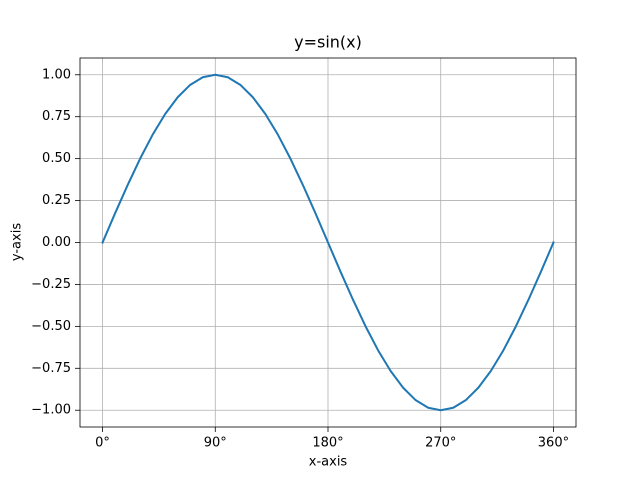 This screenshot has width=640, height=480. Describe the element at coordinates (440, 443) in the screenshot. I see `x-tick-label: 270°` at that location.